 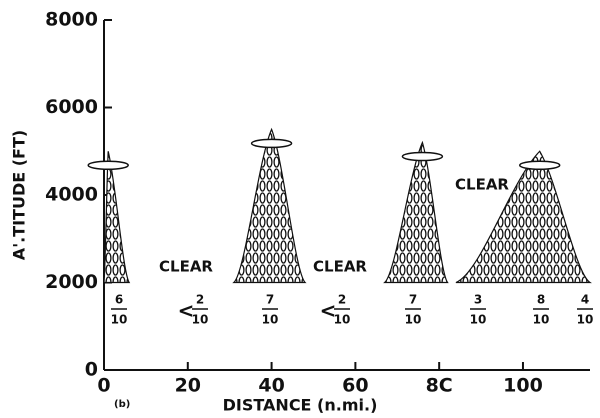 I want to click on x-axis-label: DISTANCE (n.mi.), so click(x=300, y=405).